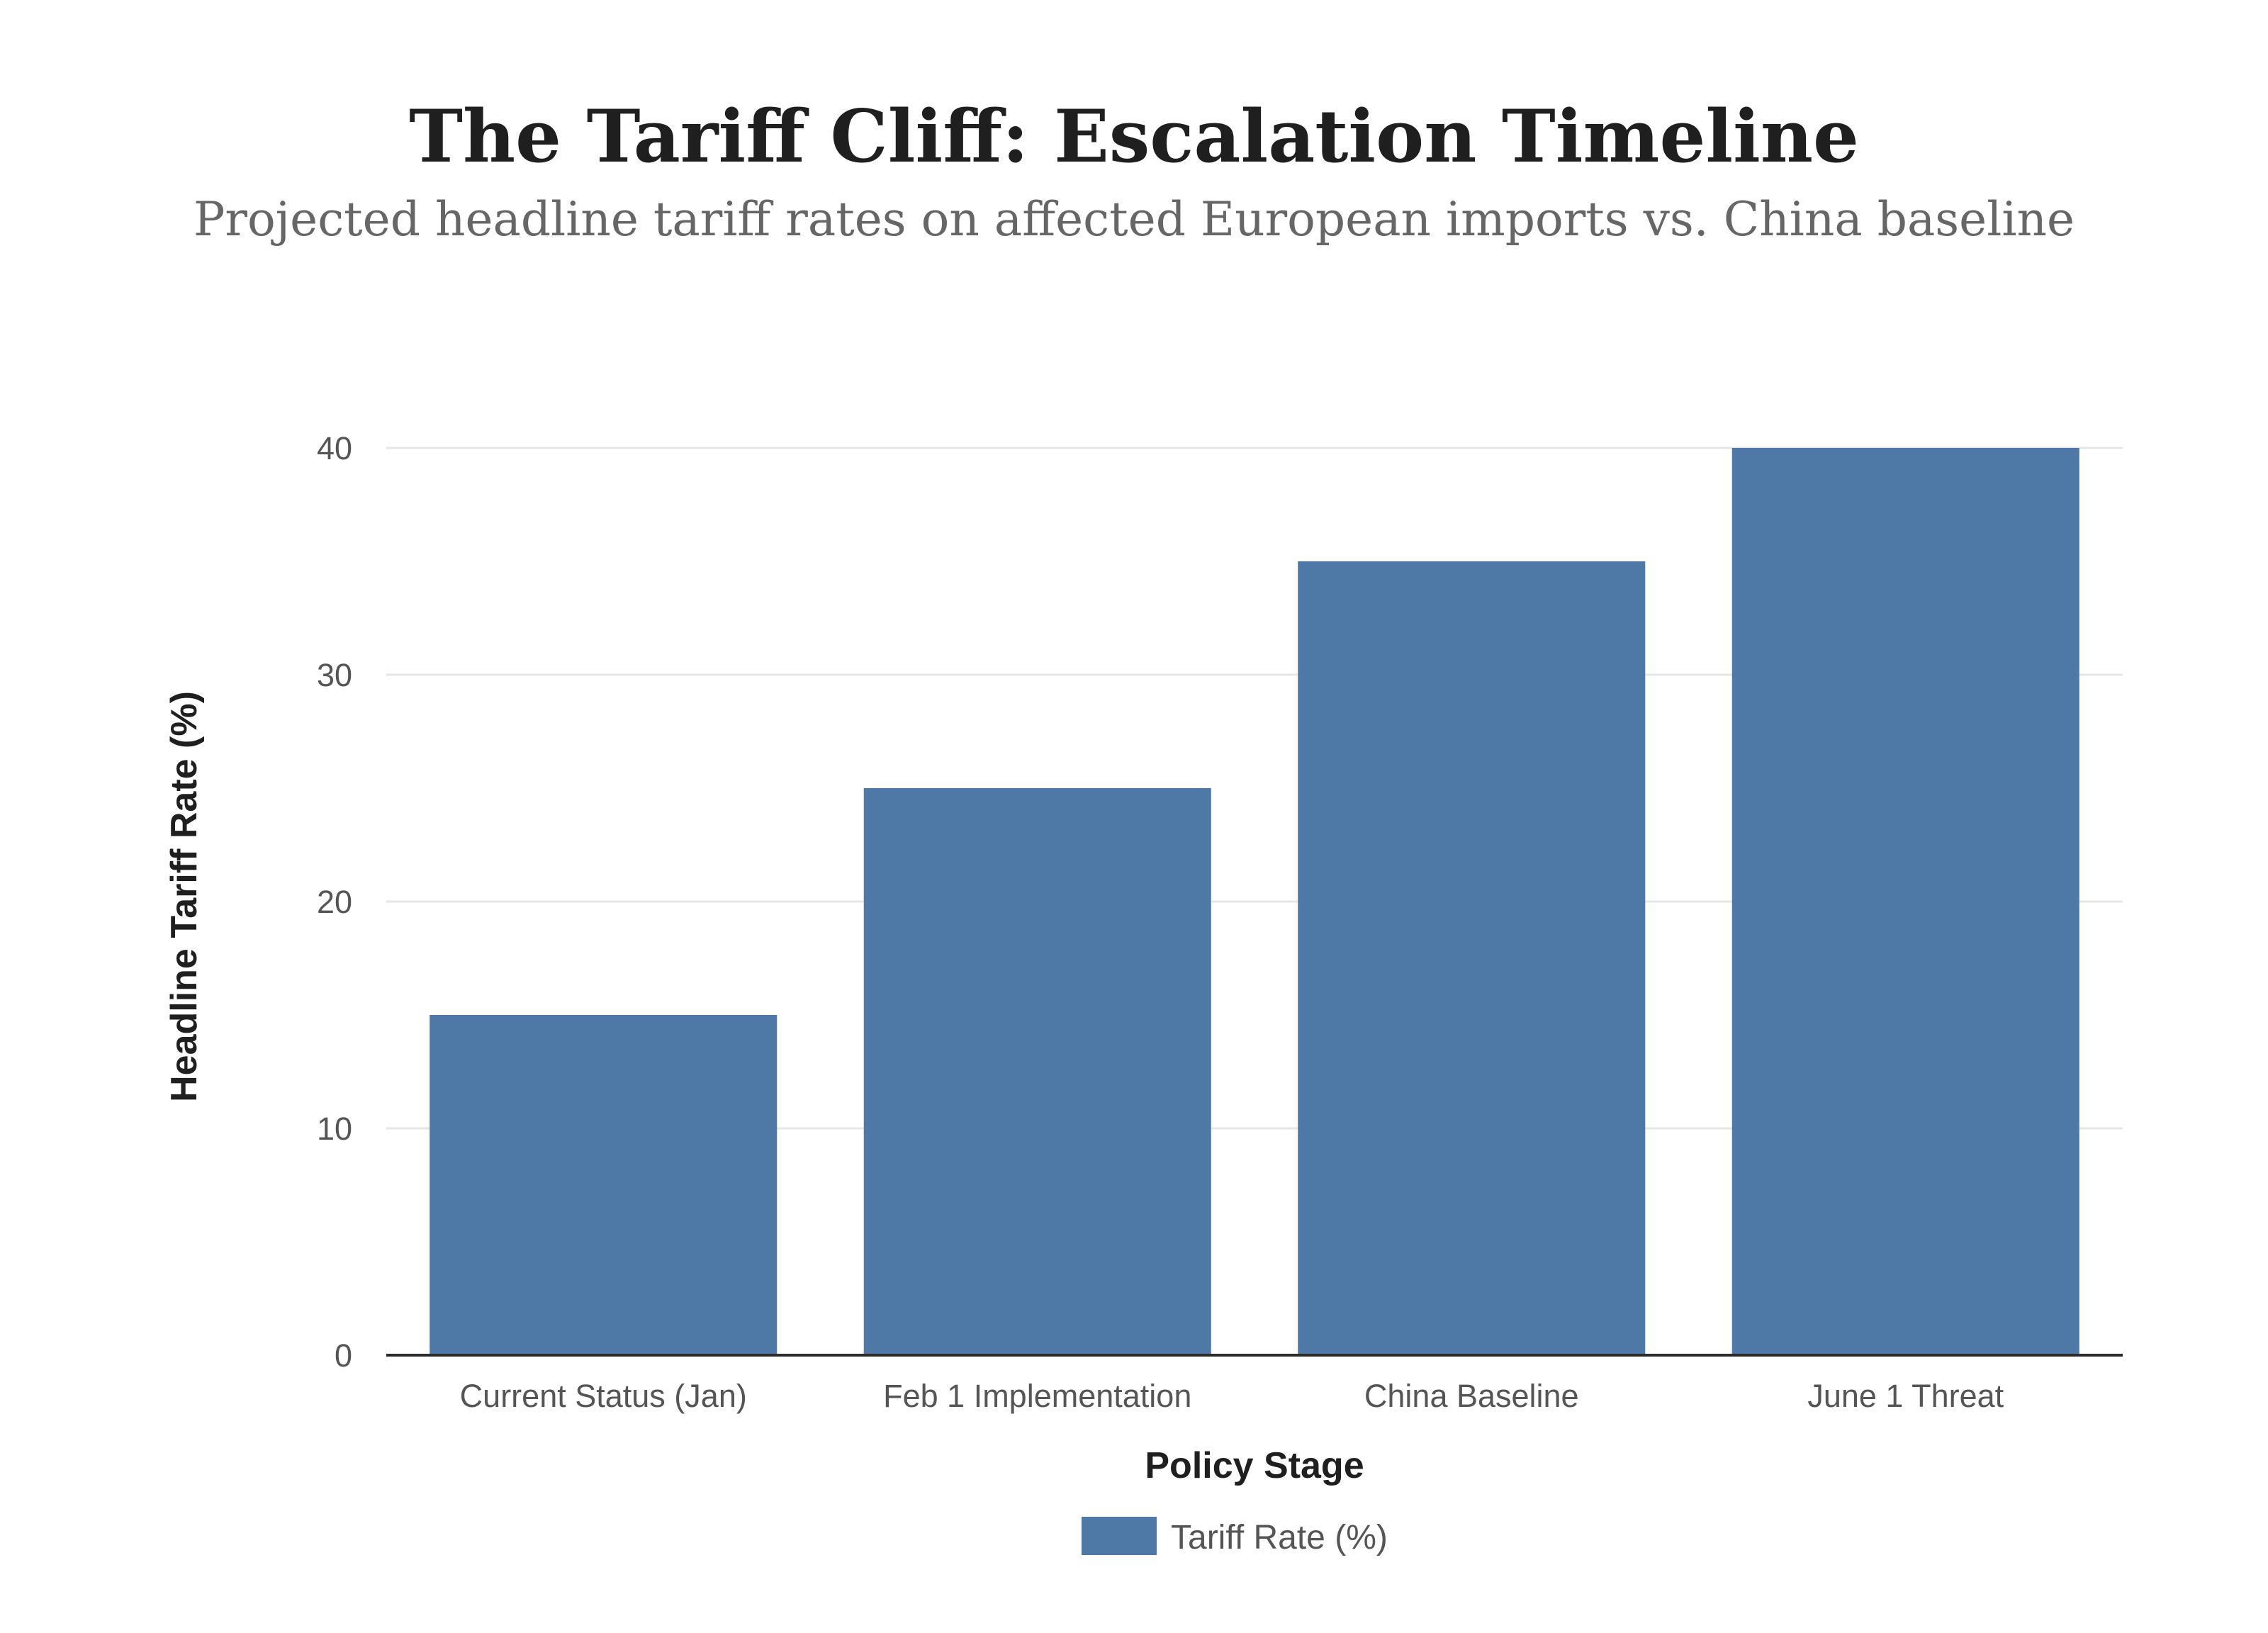  Describe the element at coordinates (1134, 136) in the screenshot. I see `chart-title: The Tariff Cliff: Escalation Timeline` at that location.